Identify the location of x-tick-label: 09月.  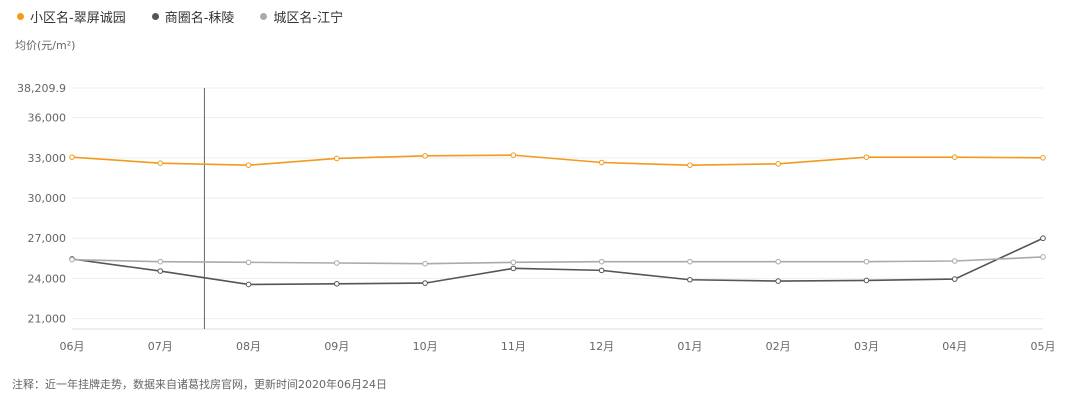
(336, 346).